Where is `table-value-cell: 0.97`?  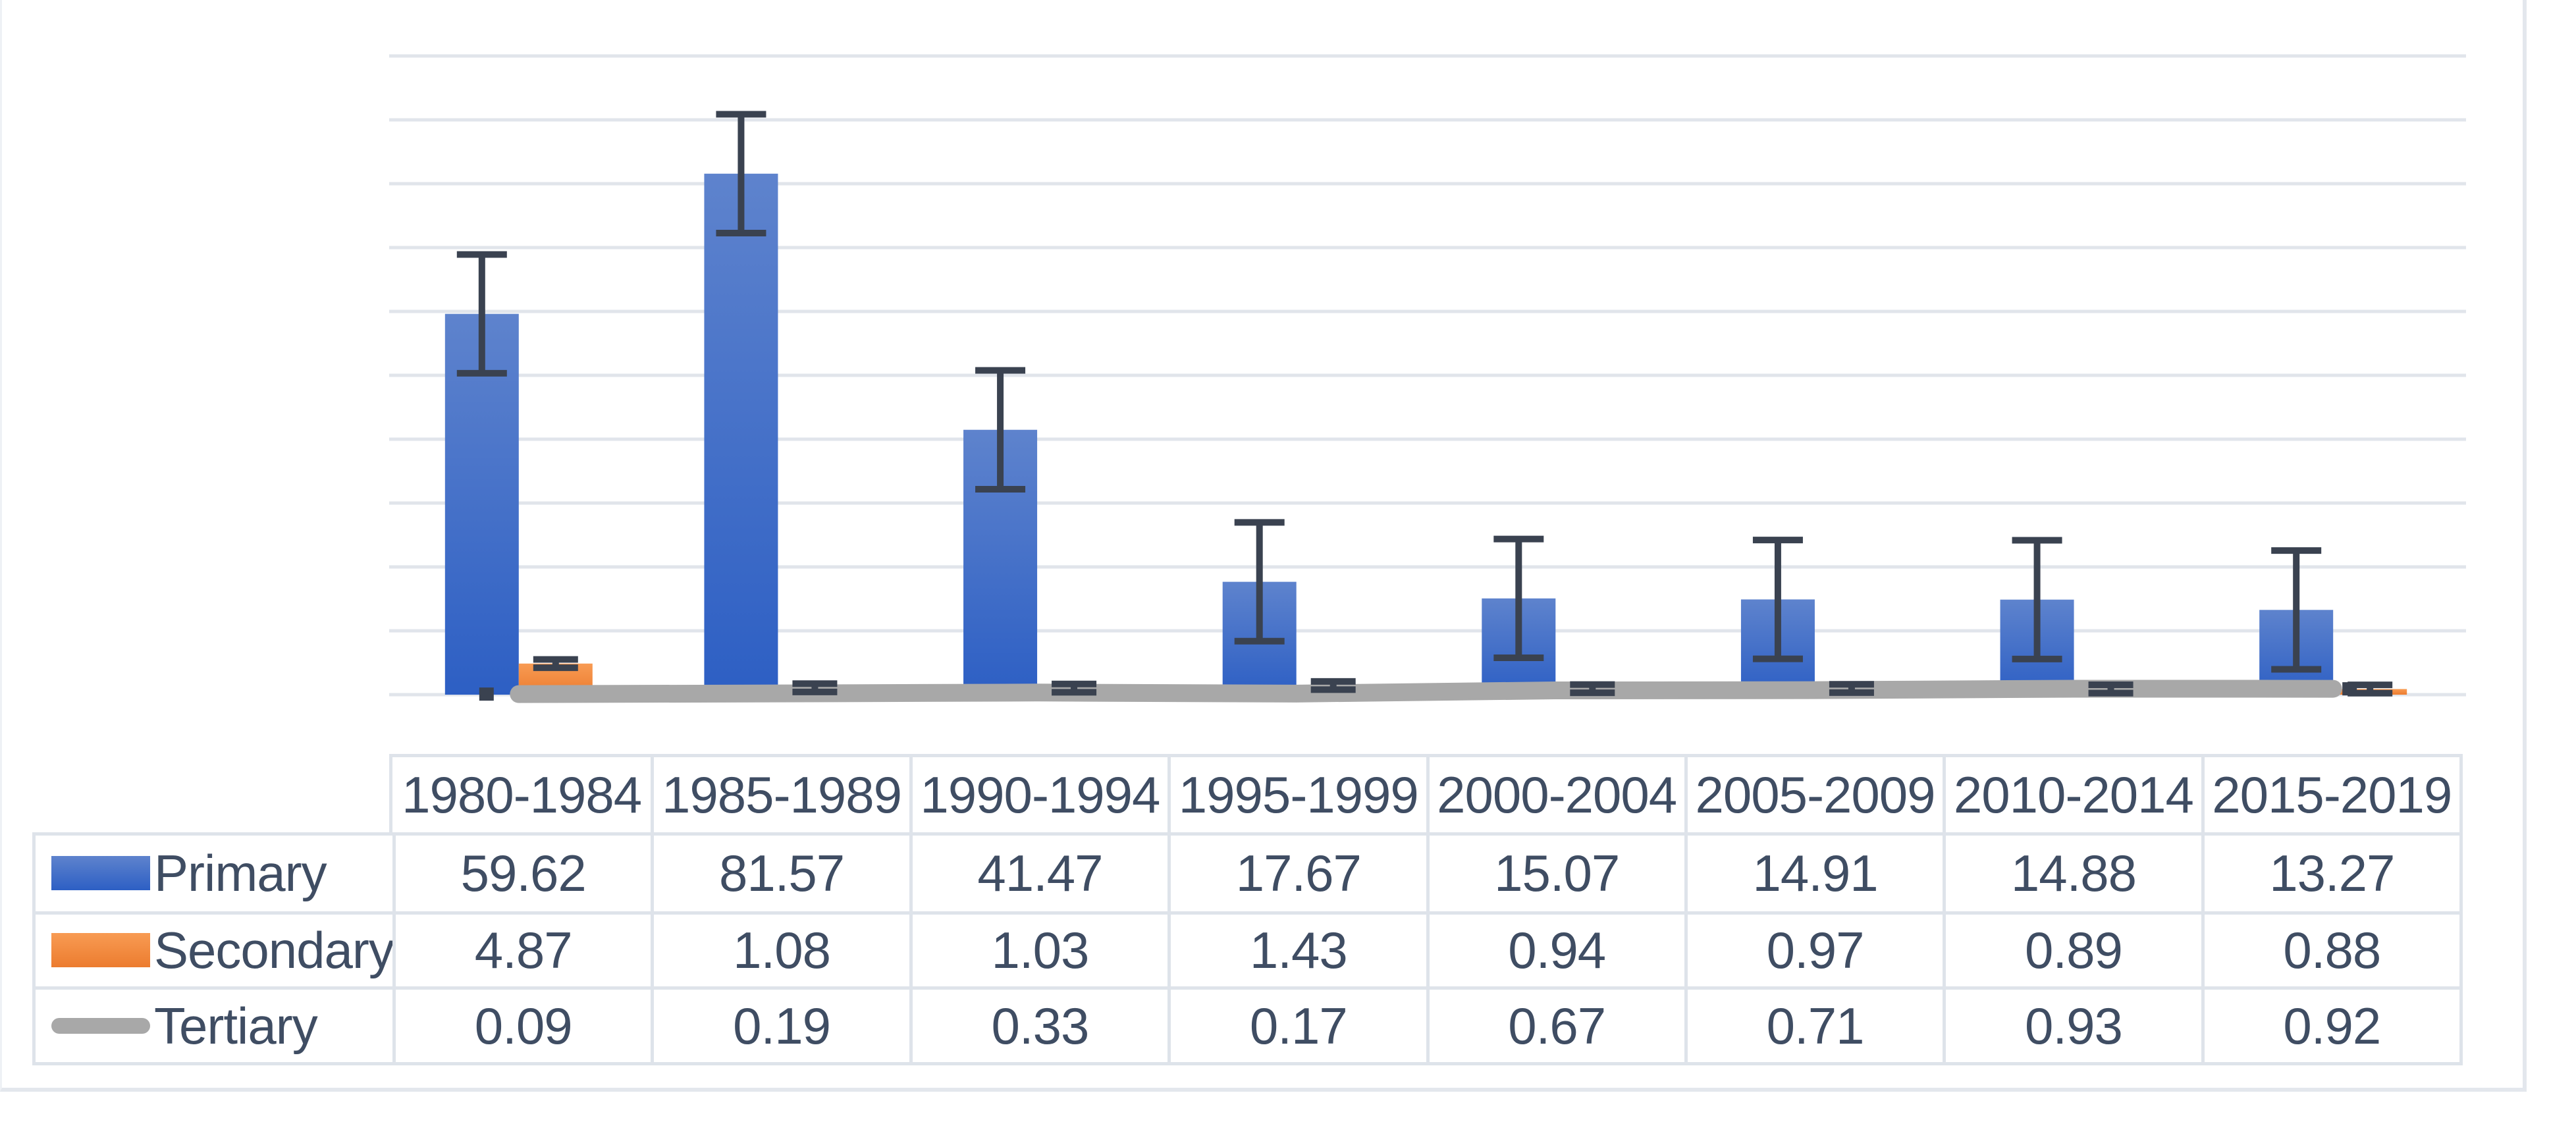 table-value-cell: 0.97 is located at coordinates (1813, 949).